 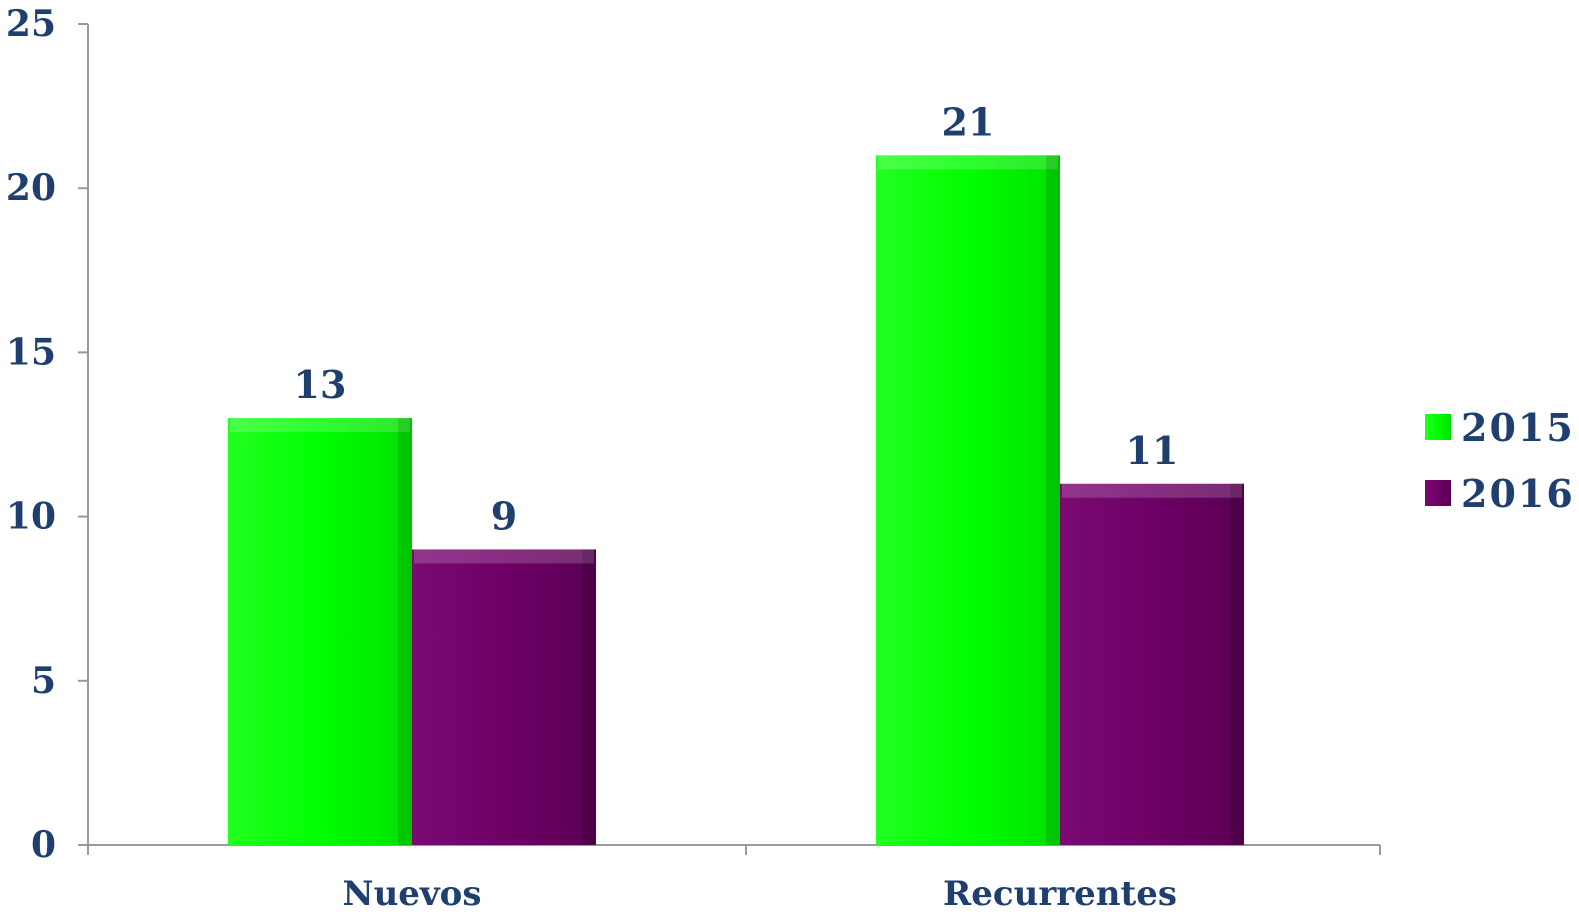 What do you see at coordinates (43, 845) in the screenshot?
I see `y-tick-label: 0` at bounding box center [43, 845].